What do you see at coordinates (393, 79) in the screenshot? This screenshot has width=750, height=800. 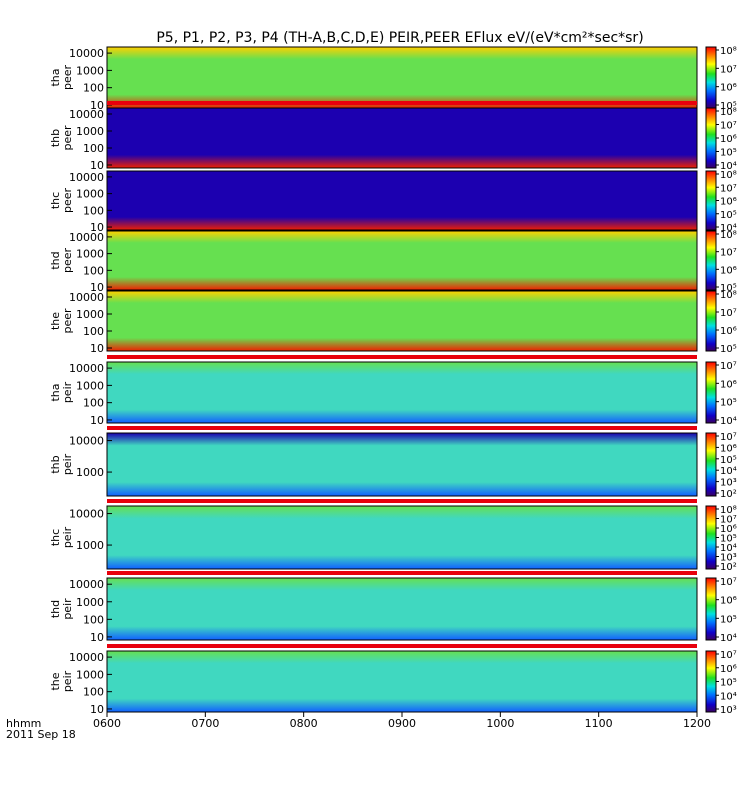 I see `spectrogram-panel: 10000 1000 100 10 tha peer 10⁵ 10⁶ 10⁷ 10⁸` at bounding box center [393, 79].